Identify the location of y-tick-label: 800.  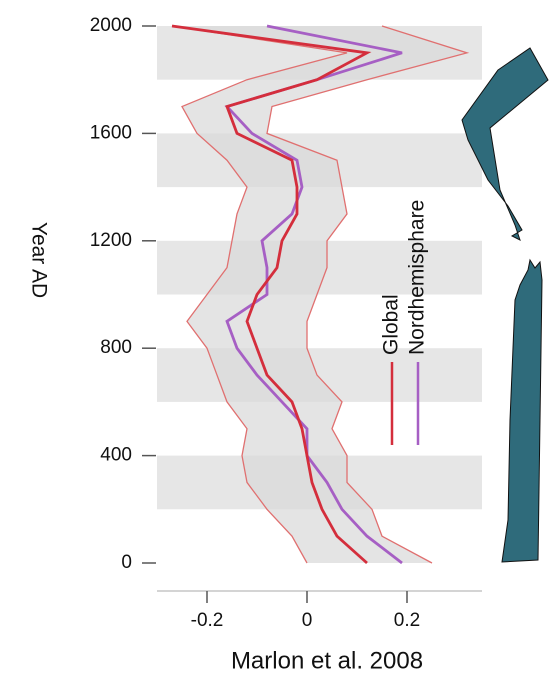
(116, 347).